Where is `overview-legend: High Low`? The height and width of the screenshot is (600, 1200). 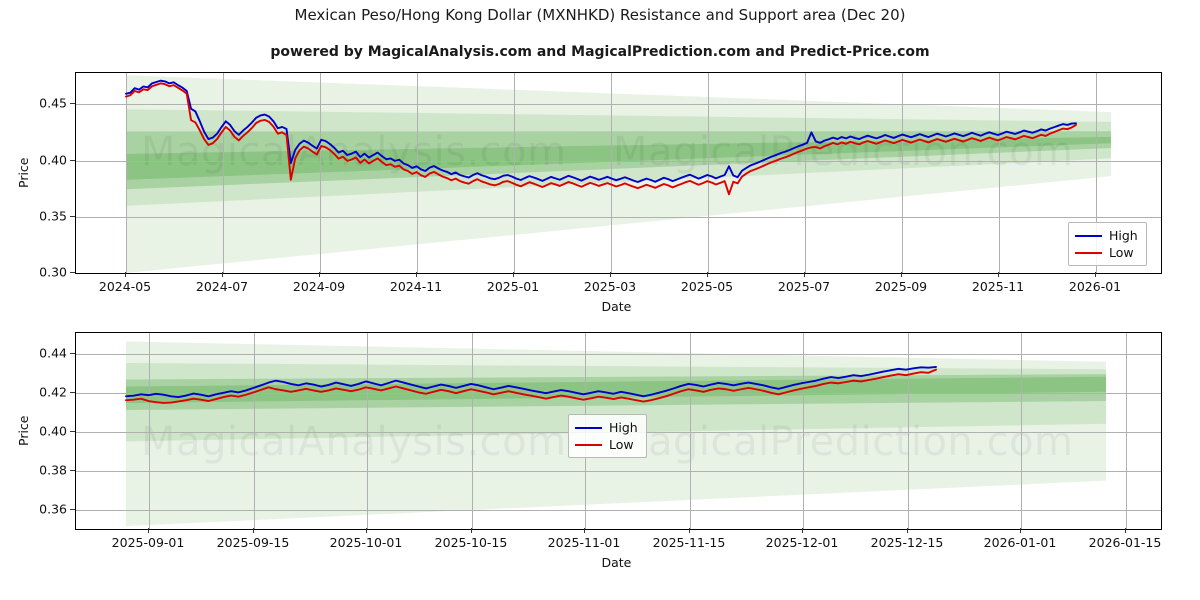 overview-legend: High Low is located at coordinates (1107, 244).